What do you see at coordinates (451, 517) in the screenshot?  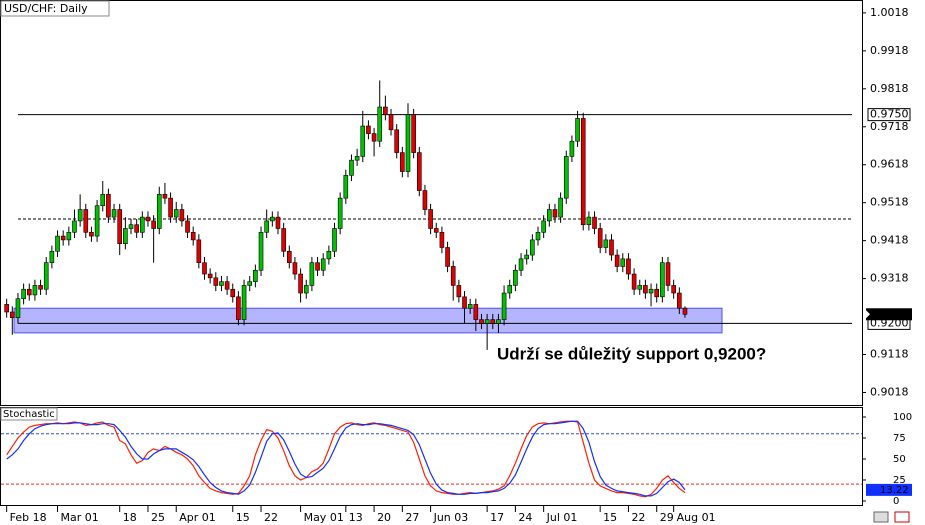 I see `x-tick-label: Jun 03` at bounding box center [451, 517].